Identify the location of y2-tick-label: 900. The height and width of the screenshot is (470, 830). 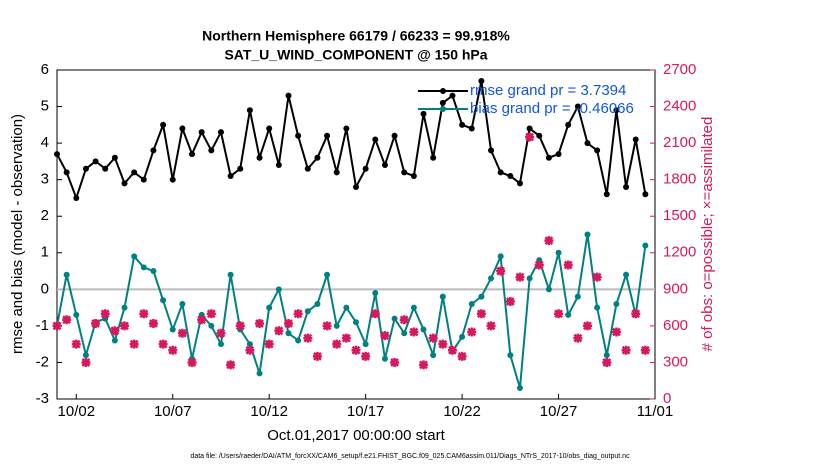
(675, 288).